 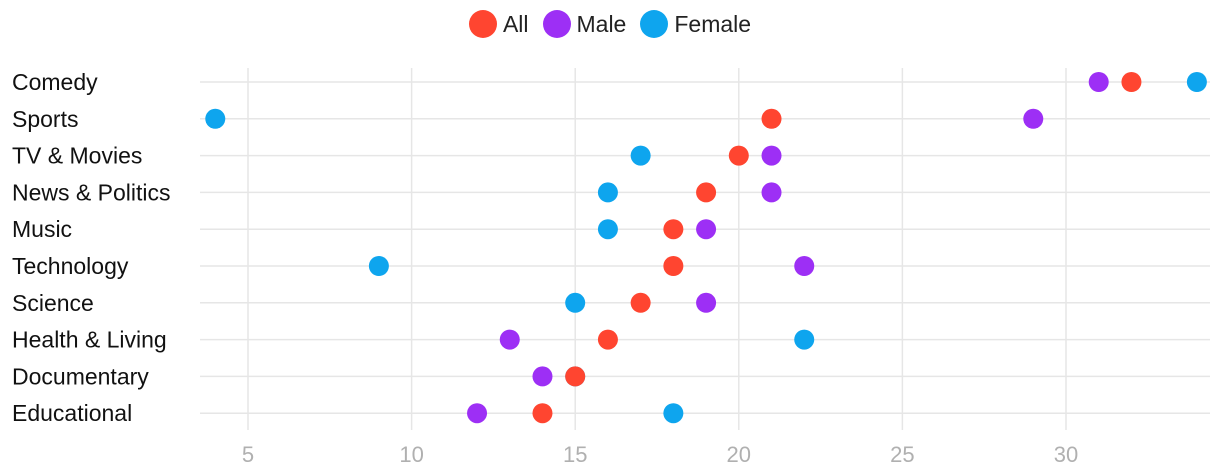 What do you see at coordinates (53, 303) in the screenshot?
I see `category-label: Science` at bounding box center [53, 303].